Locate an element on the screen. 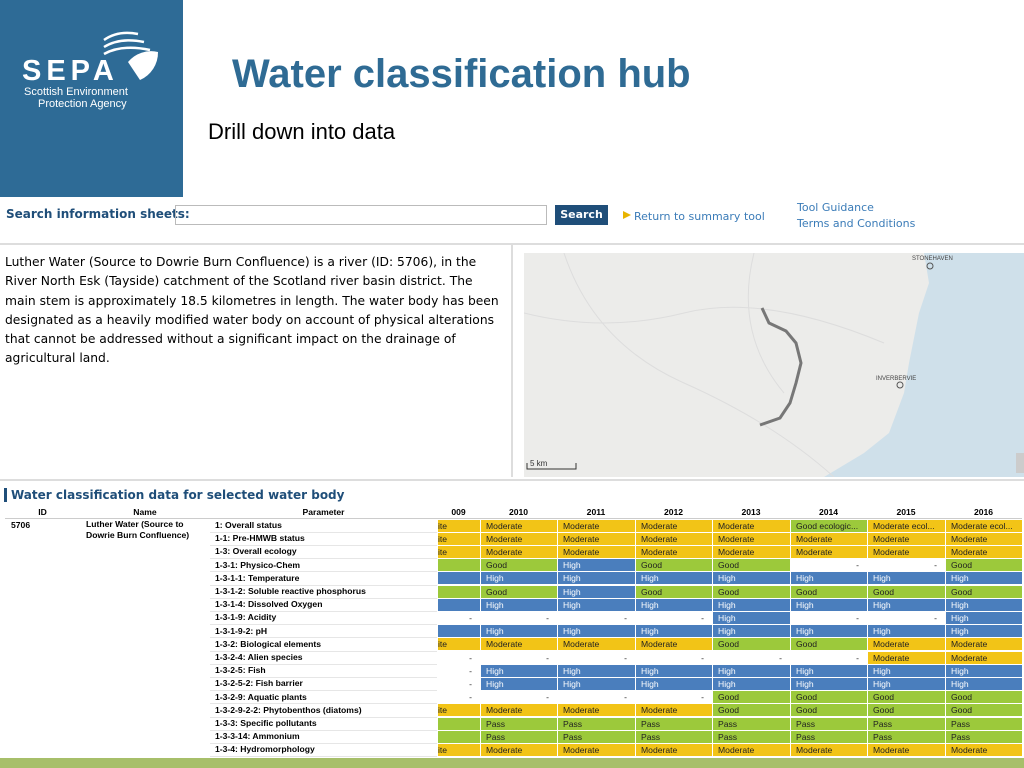  map-label: INVERBERVIE is located at coordinates (896, 379).